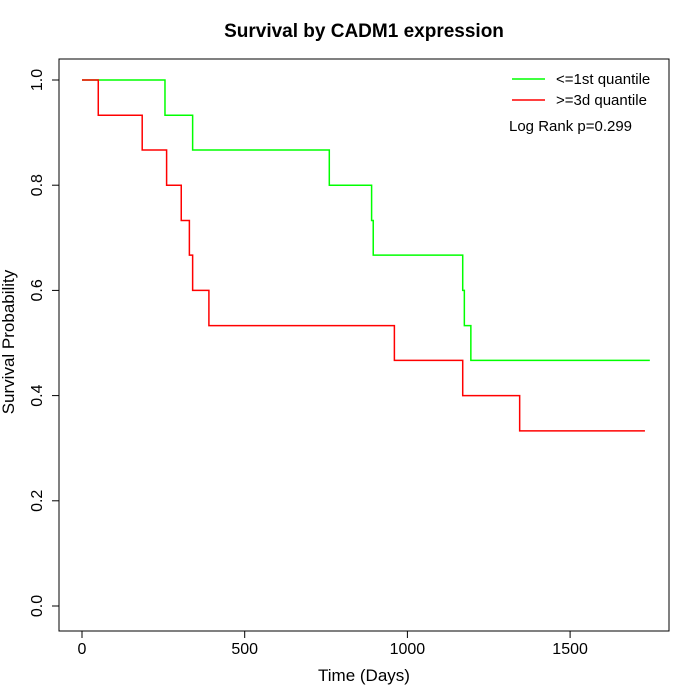 The image size is (700, 700). What do you see at coordinates (364, 675) in the screenshot?
I see `x-axis-label: Time (Days)` at bounding box center [364, 675].